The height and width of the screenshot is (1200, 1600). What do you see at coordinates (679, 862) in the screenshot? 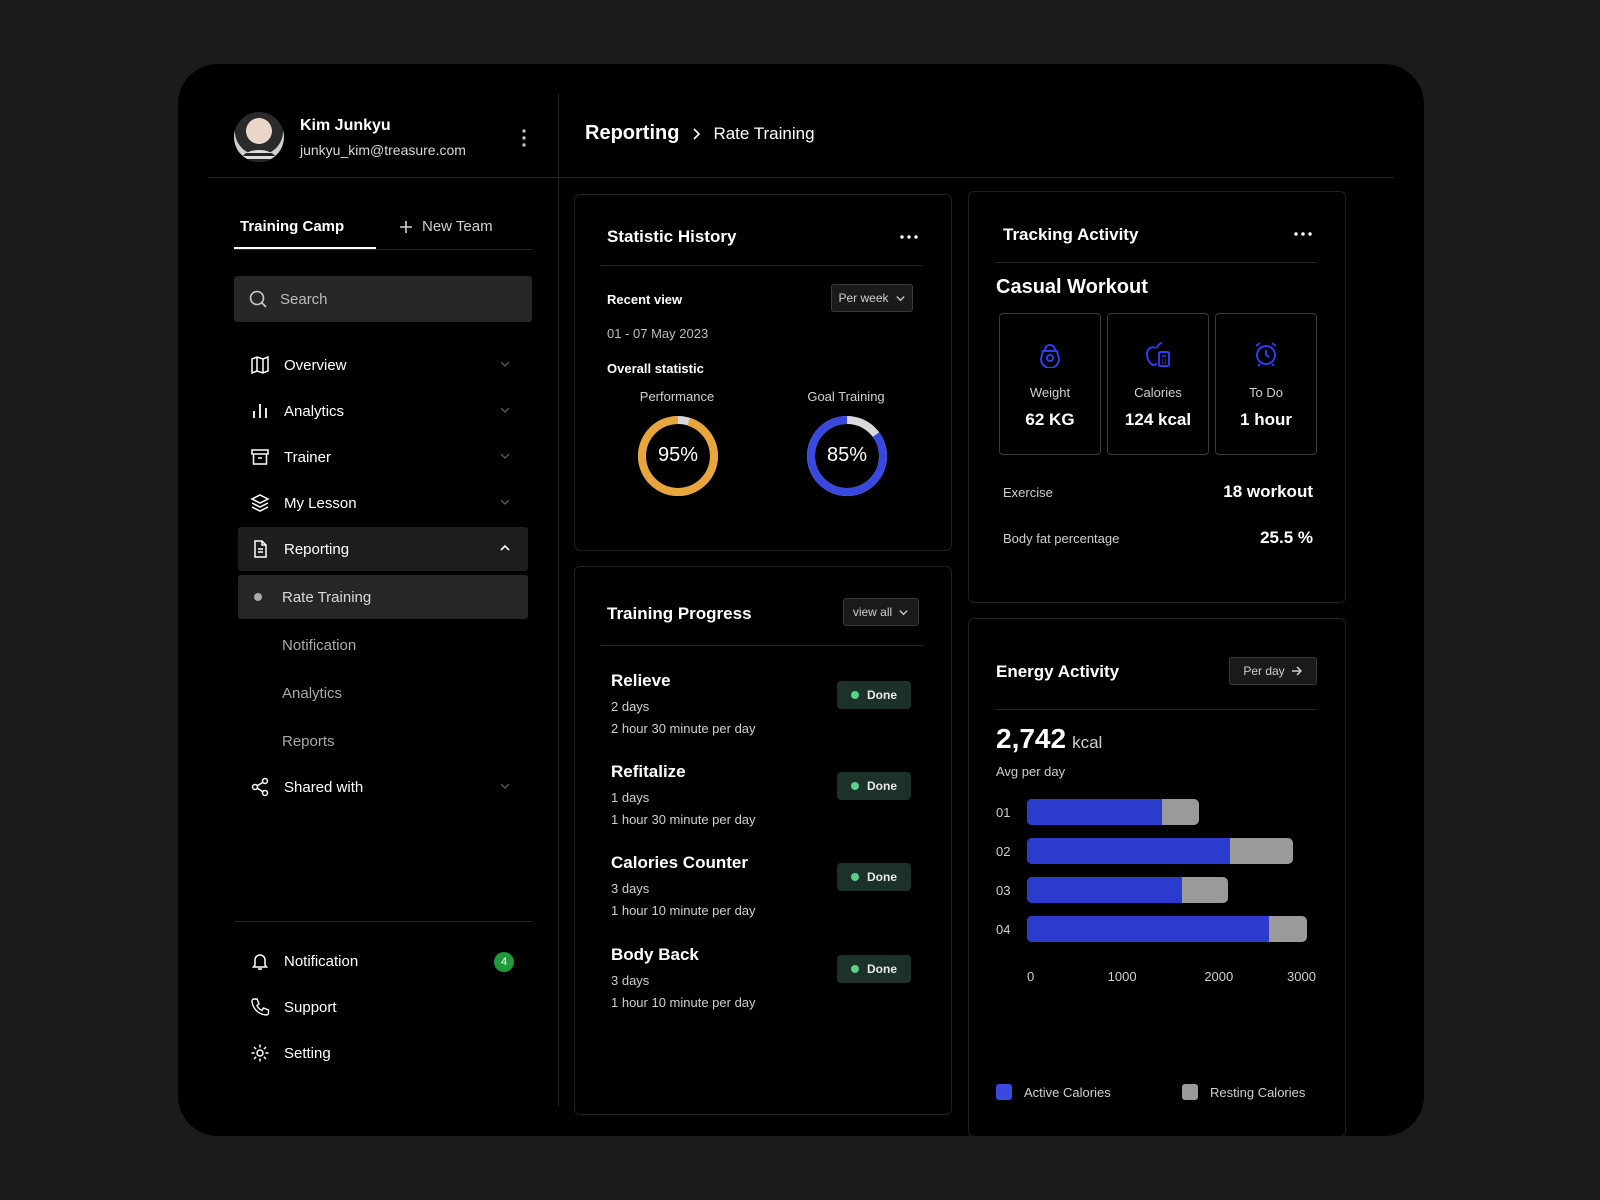
I see `training-title: Calories Counter` at bounding box center [679, 862].